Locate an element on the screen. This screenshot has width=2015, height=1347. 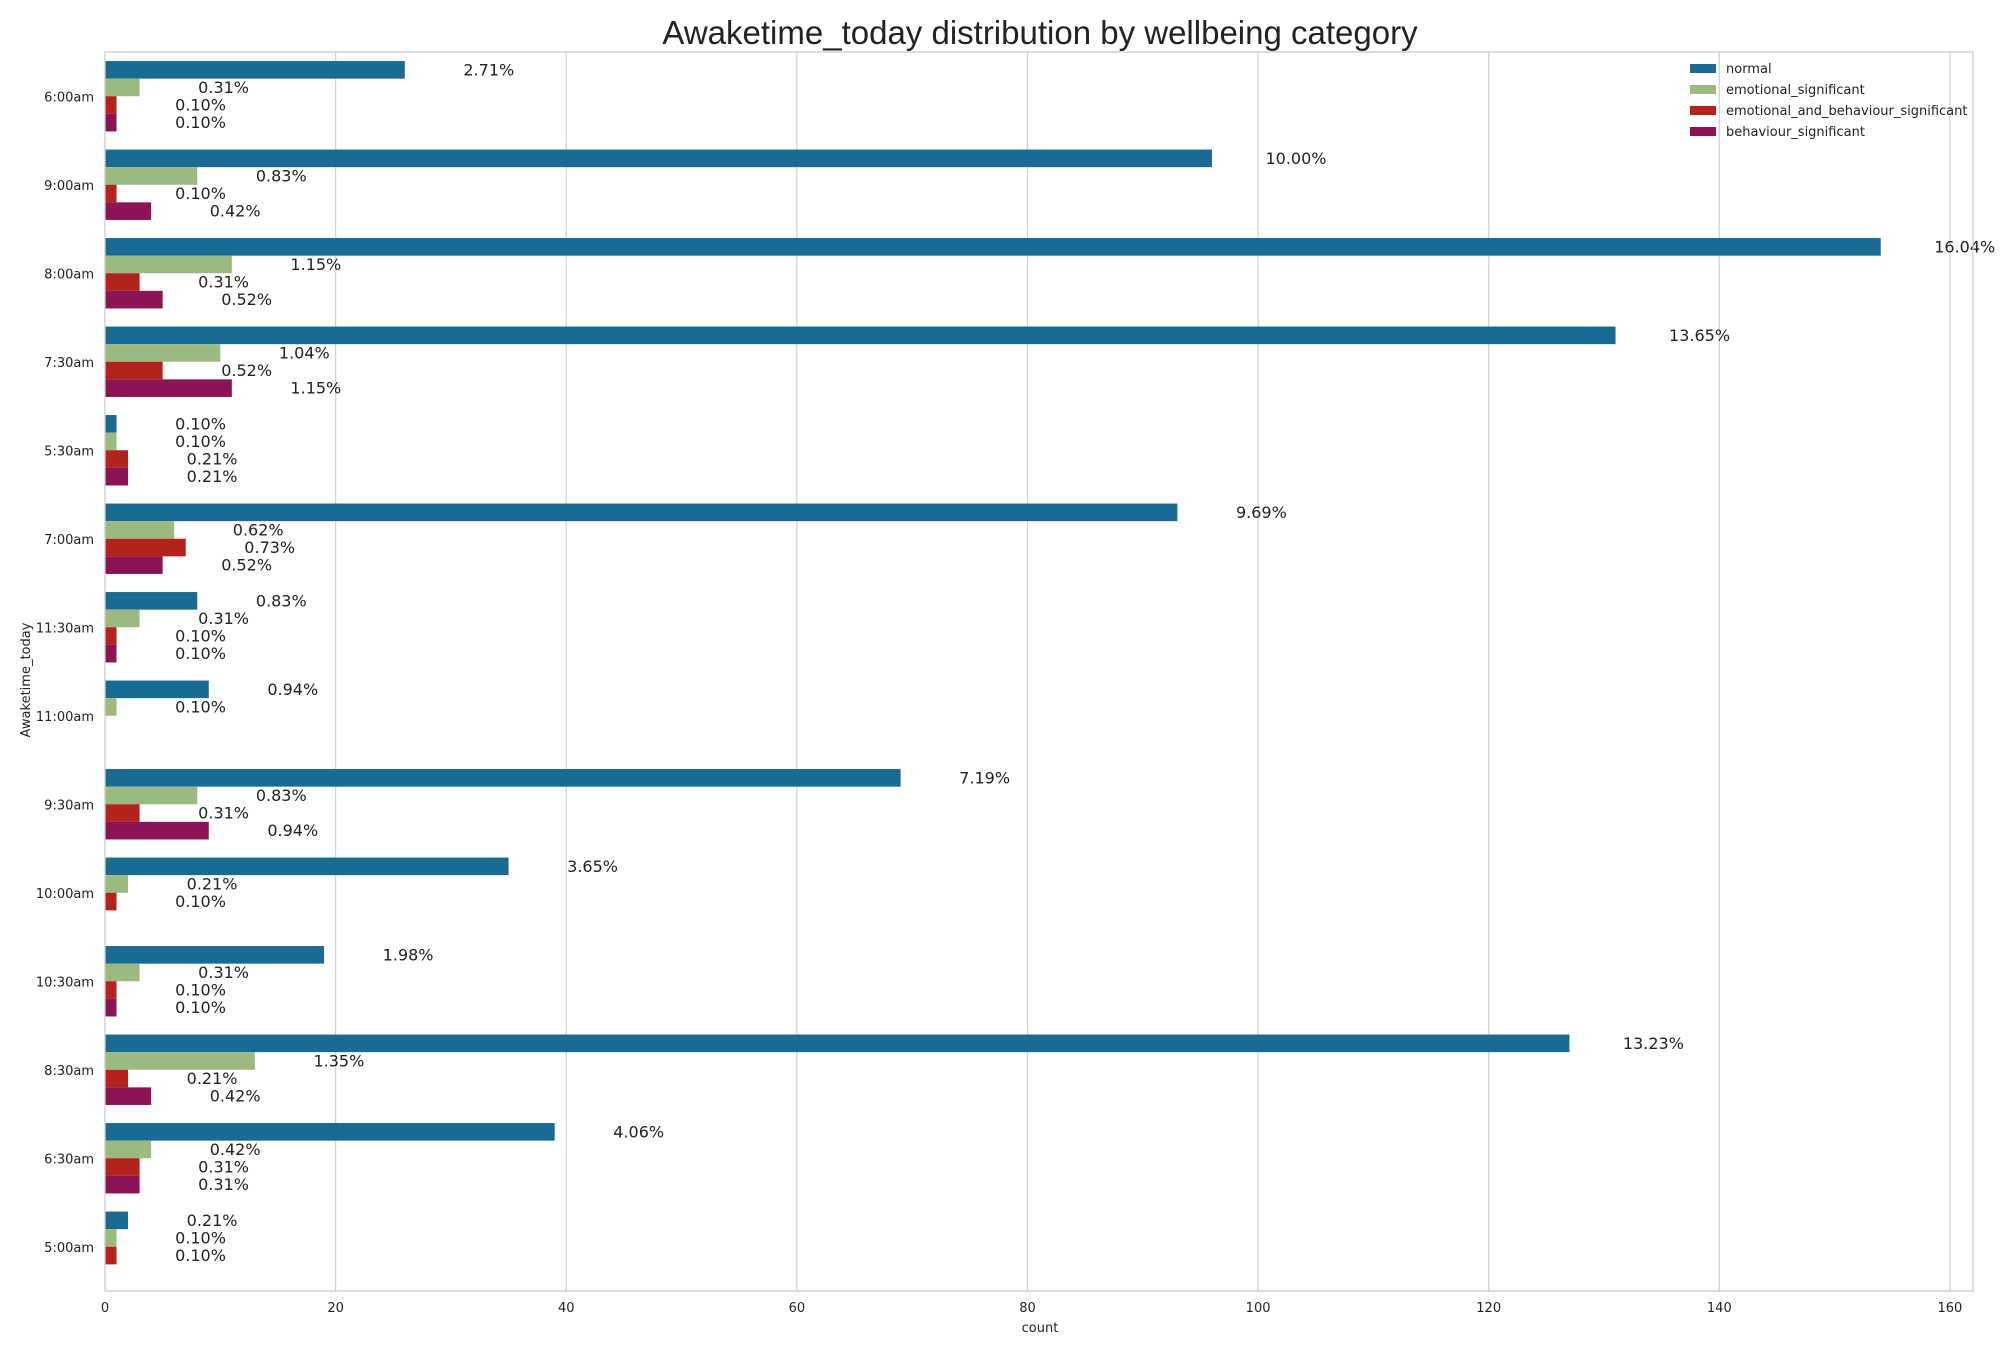
bar-value-label: 13.65% is located at coordinates (1699, 335).